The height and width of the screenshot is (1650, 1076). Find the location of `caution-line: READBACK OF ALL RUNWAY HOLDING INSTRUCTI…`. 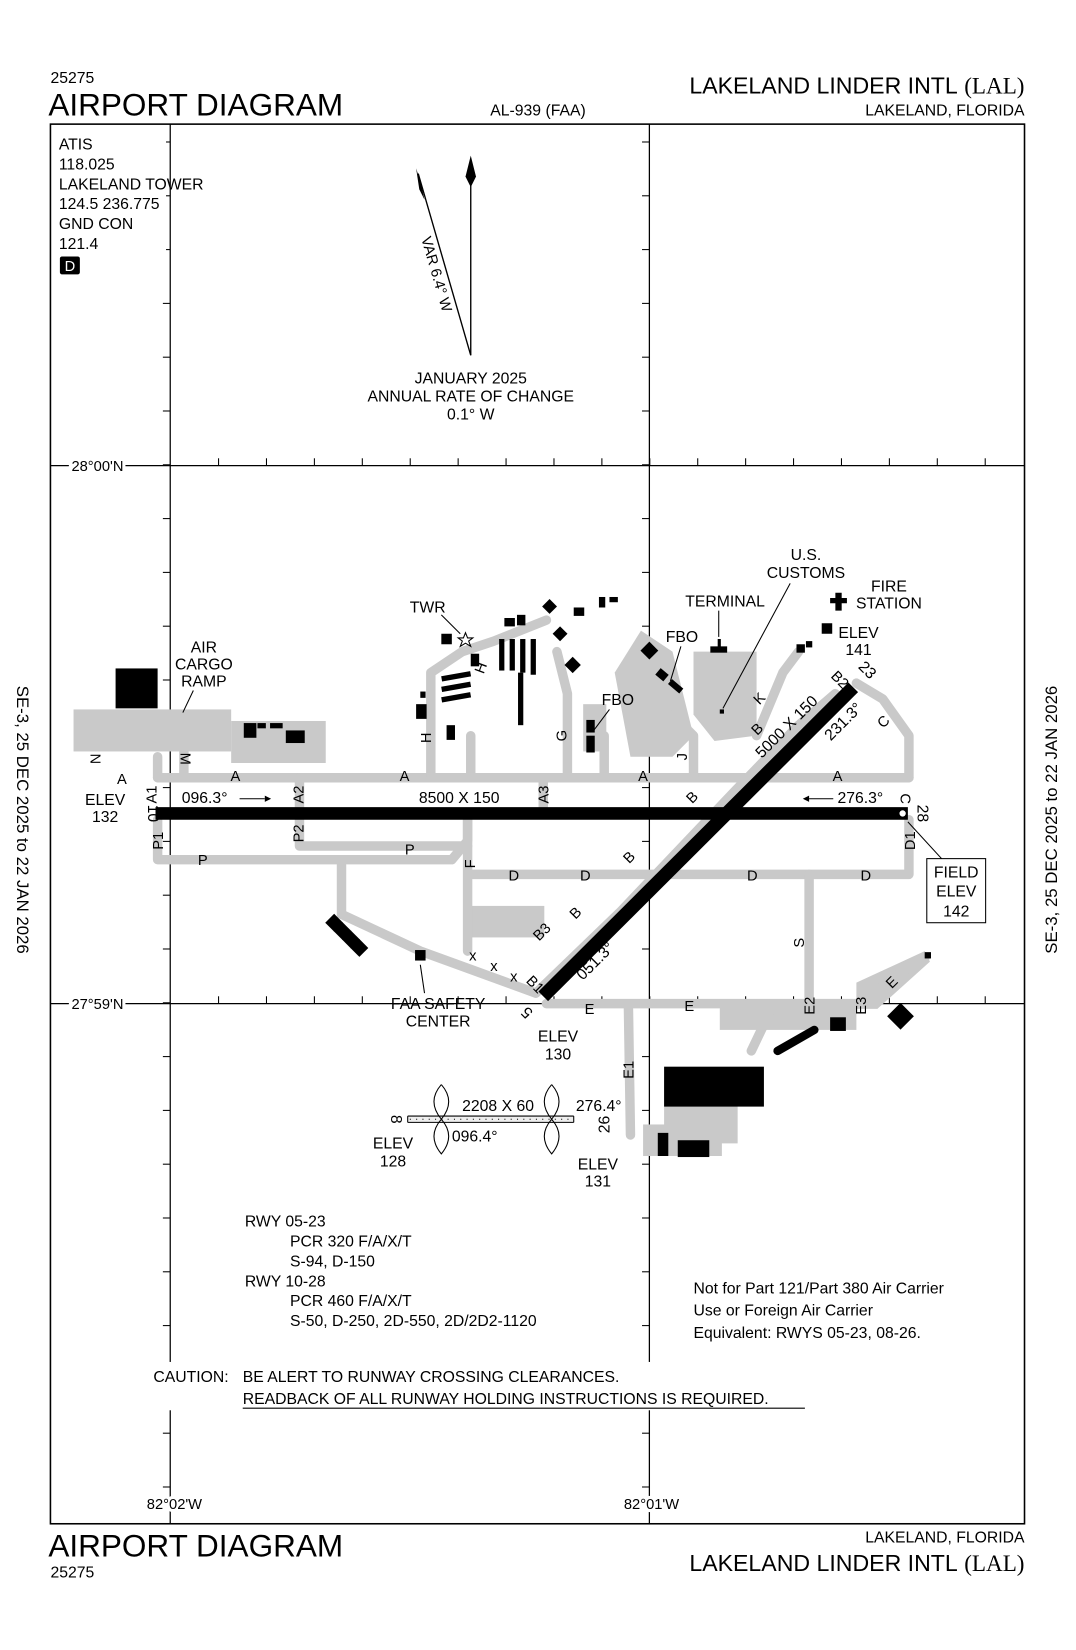

caution-line: READBACK OF ALL RUNWAY HOLDING INSTRUCTI… is located at coordinates (506, 1399).